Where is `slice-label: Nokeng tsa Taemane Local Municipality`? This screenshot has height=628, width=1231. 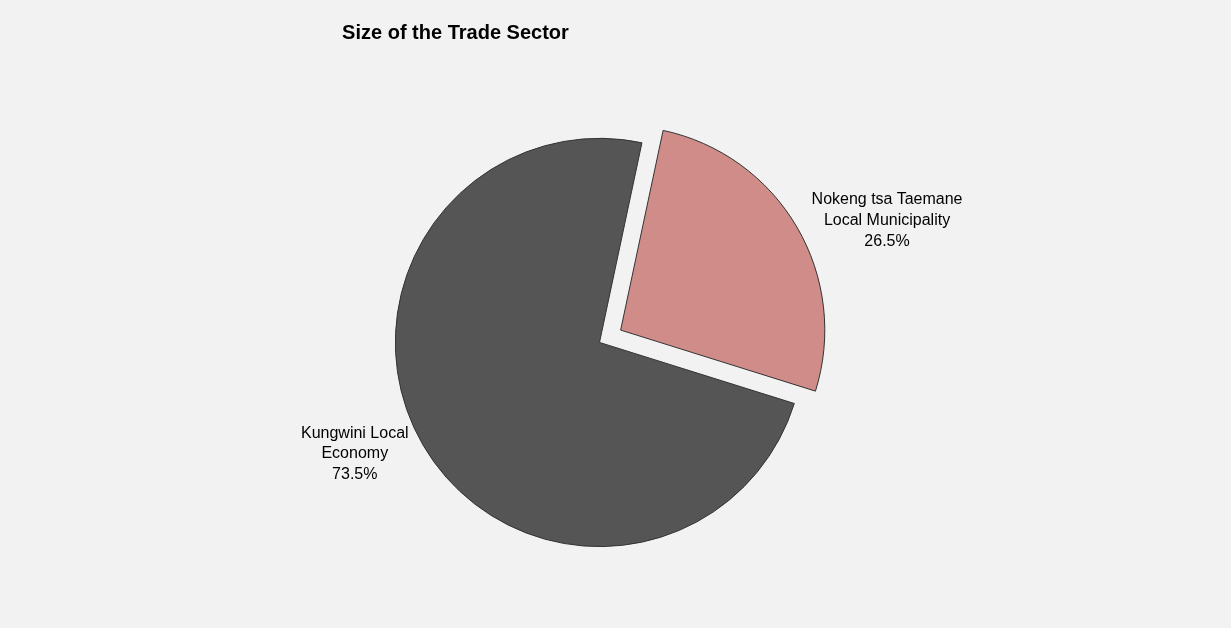 slice-label: Nokeng tsa Taemane Local Municipality is located at coordinates (887, 209).